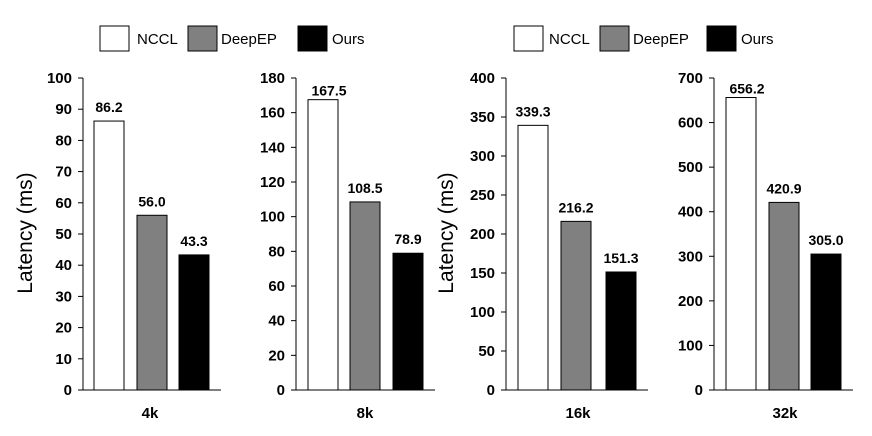 This screenshot has height=436, width=872. I want to click on data-label: 167.5, so click(328, 91).